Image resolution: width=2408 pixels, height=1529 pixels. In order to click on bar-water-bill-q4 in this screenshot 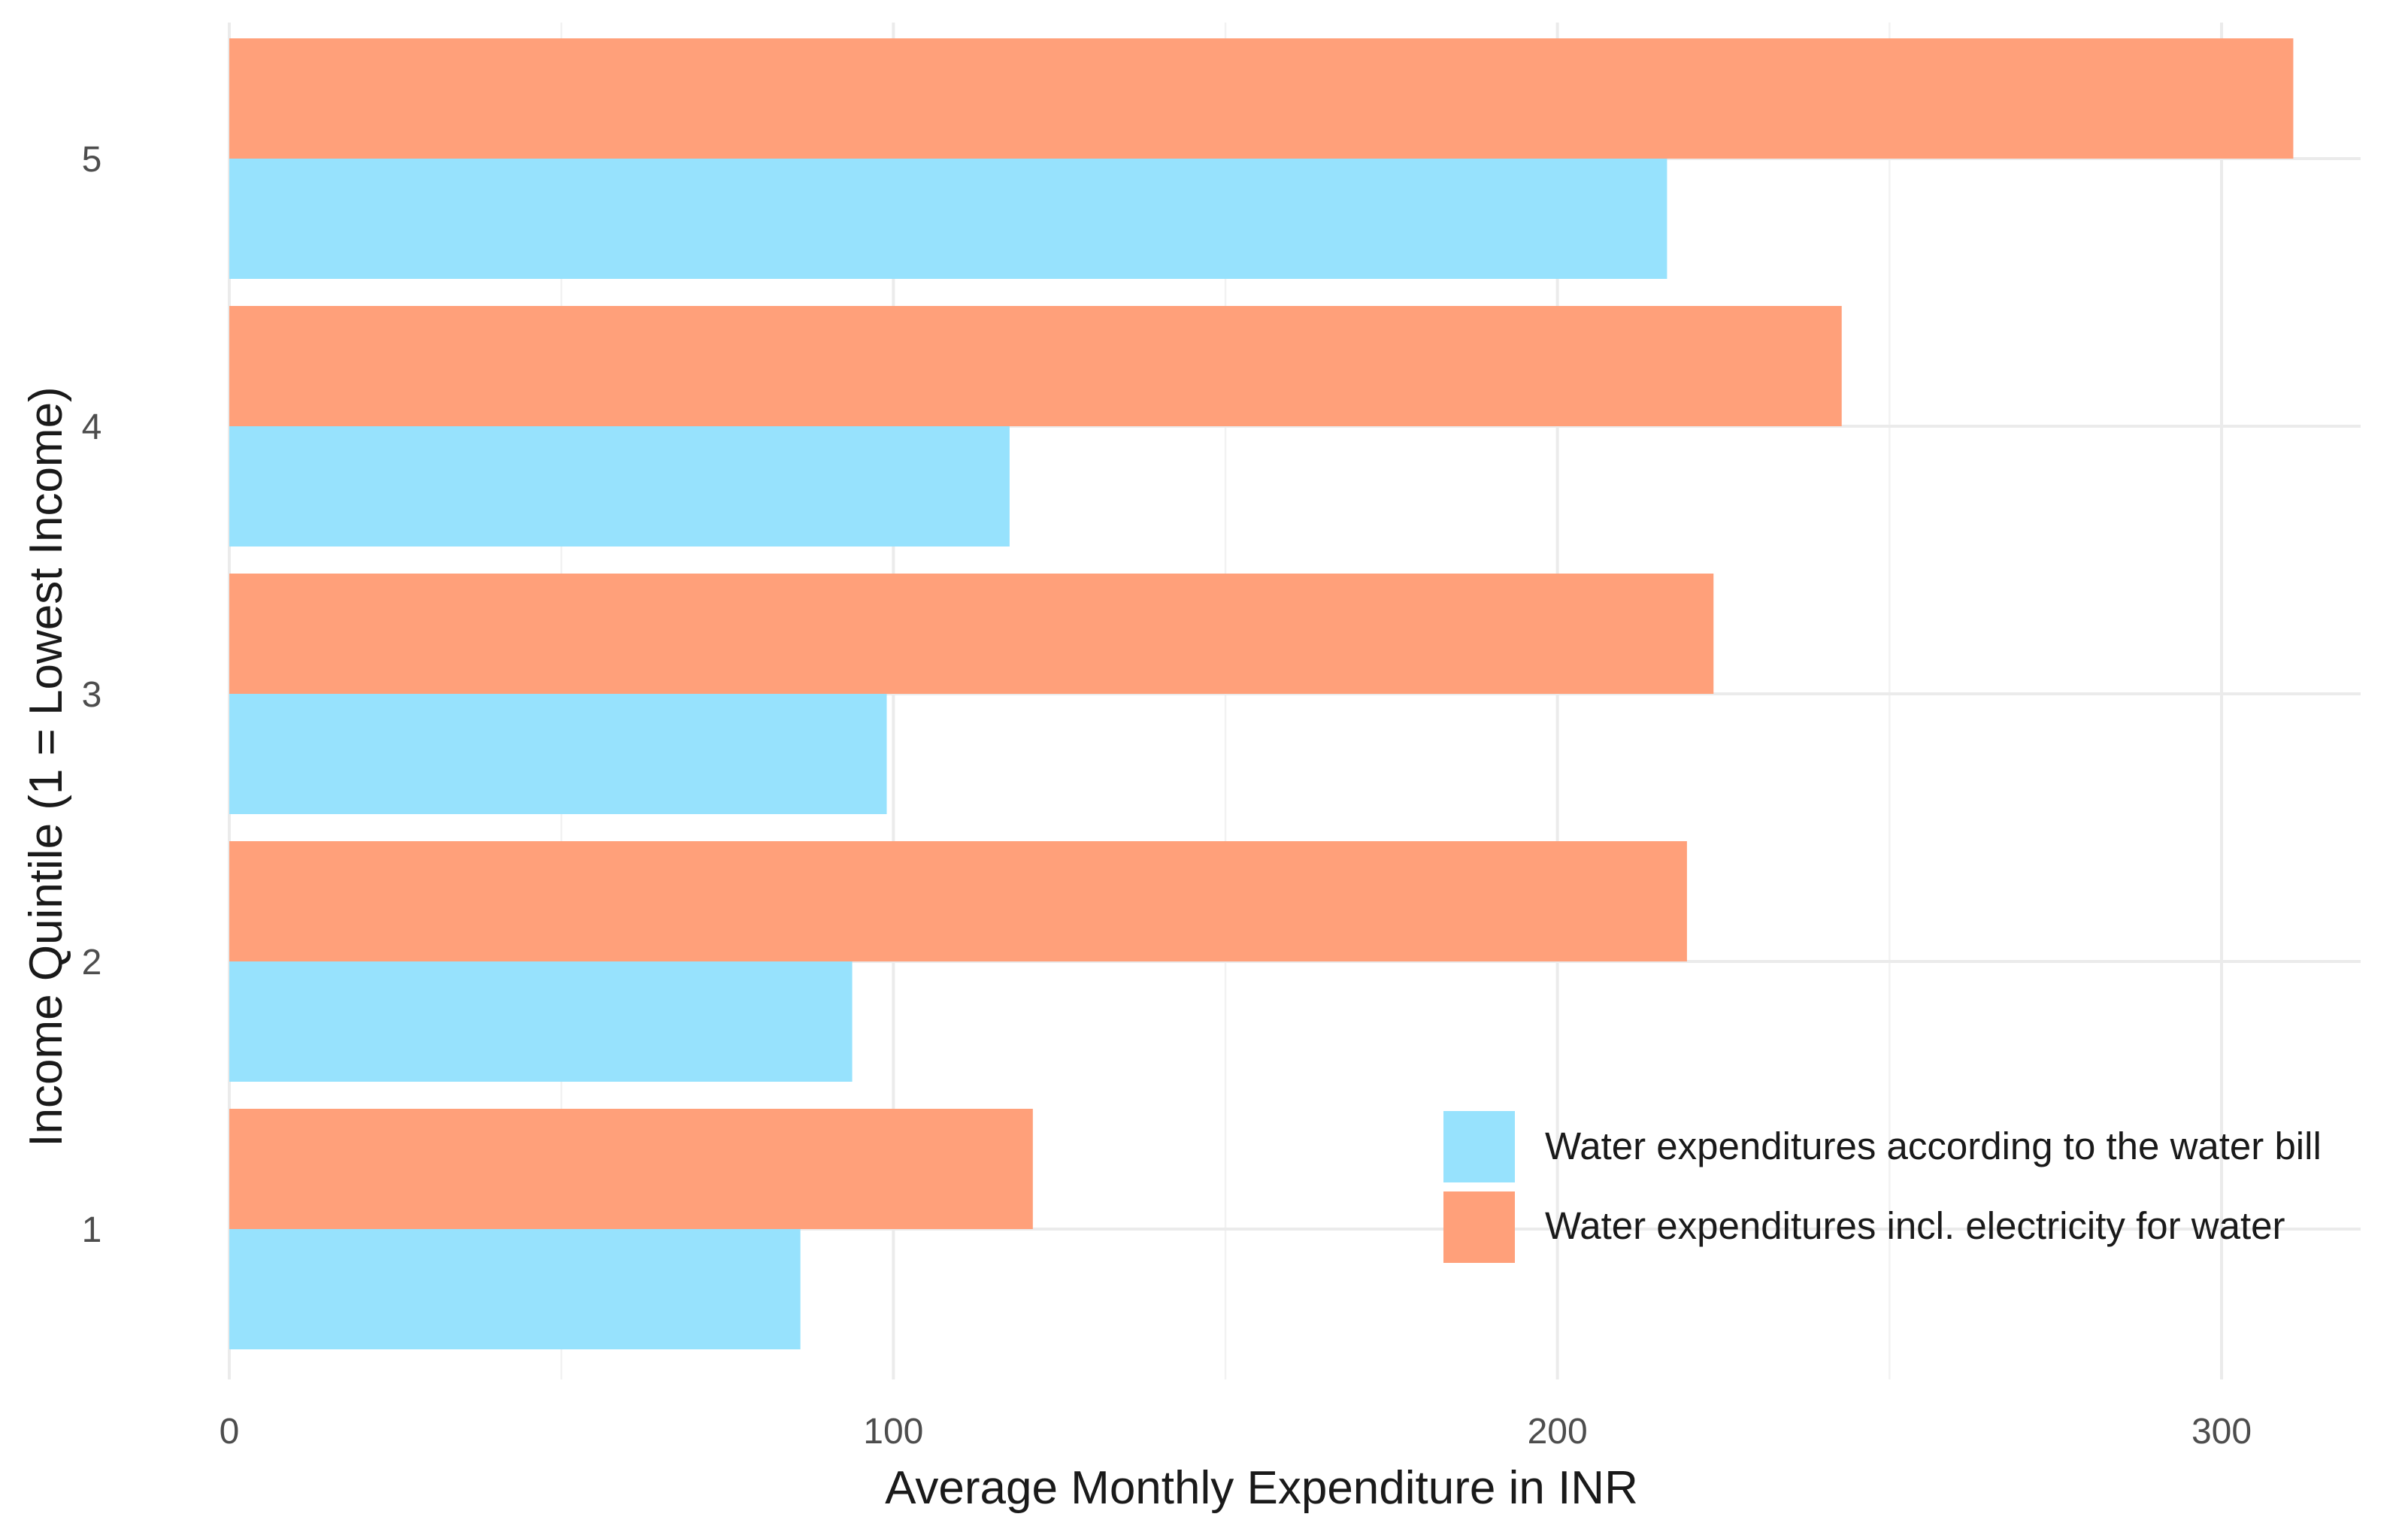, I will do `click(619, 486)`.